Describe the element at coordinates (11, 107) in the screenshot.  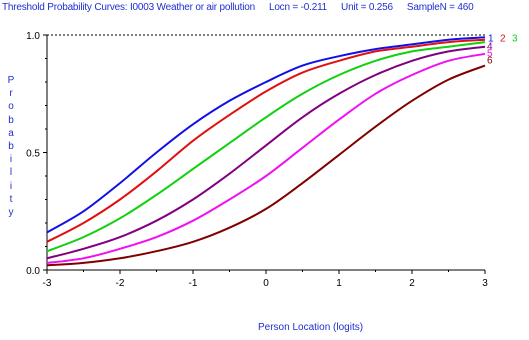
I see `y-axis-label-letter: o` at that location.